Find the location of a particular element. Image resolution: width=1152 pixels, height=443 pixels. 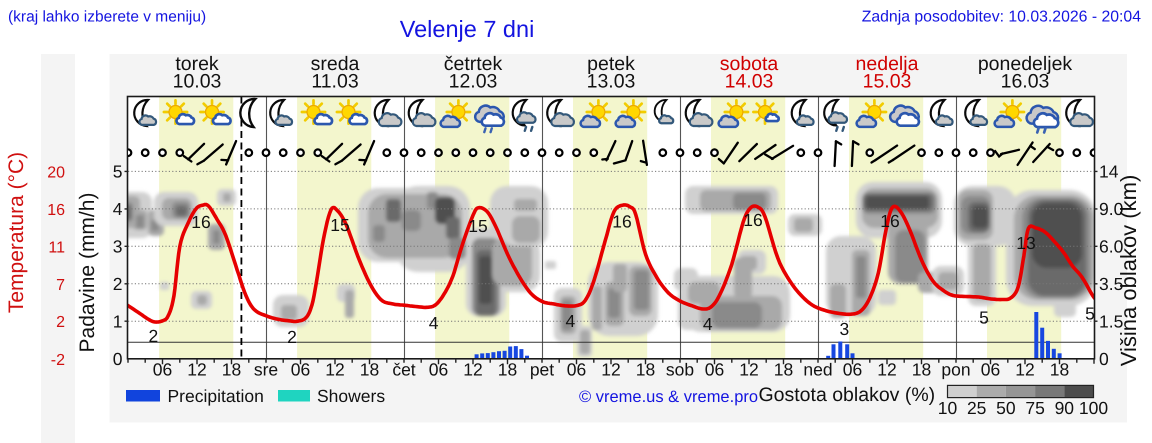

svg-text: Precipitation is located at coordinates (216, 396).